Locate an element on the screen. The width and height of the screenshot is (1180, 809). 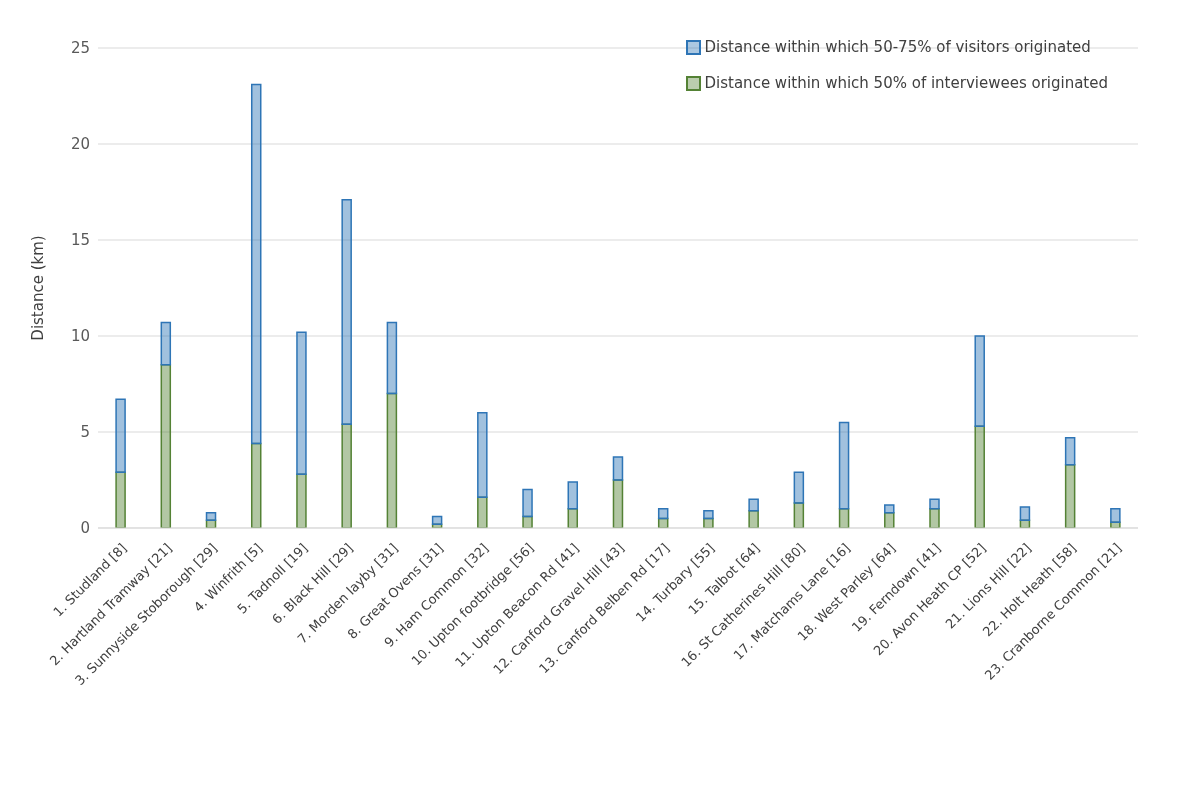
y-tick-label: 5 is located at coordinates (85, 432).